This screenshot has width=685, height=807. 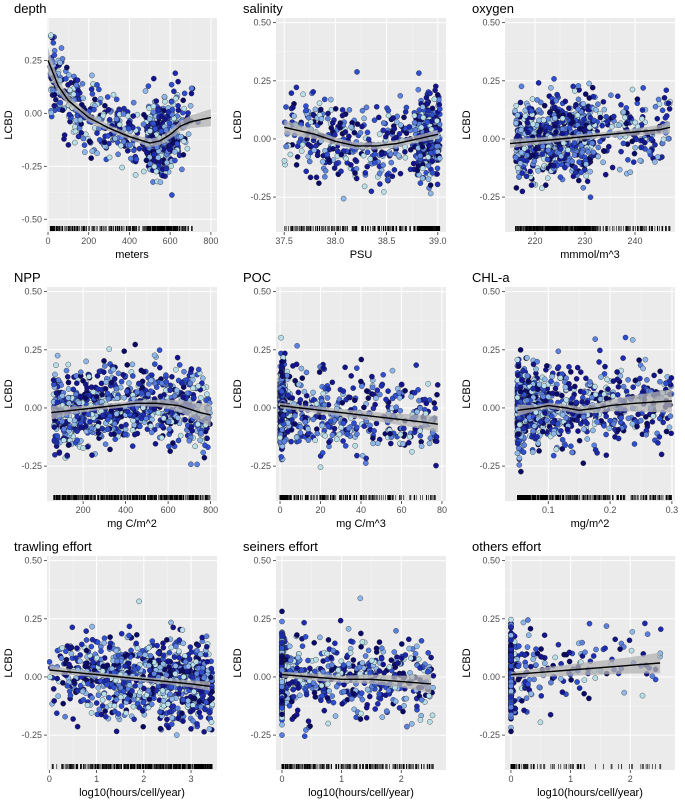 What do you see at coordinates (88, 241) in the screenshot?
I see `x-tick-label: 200` at bounding box center [88, 241].